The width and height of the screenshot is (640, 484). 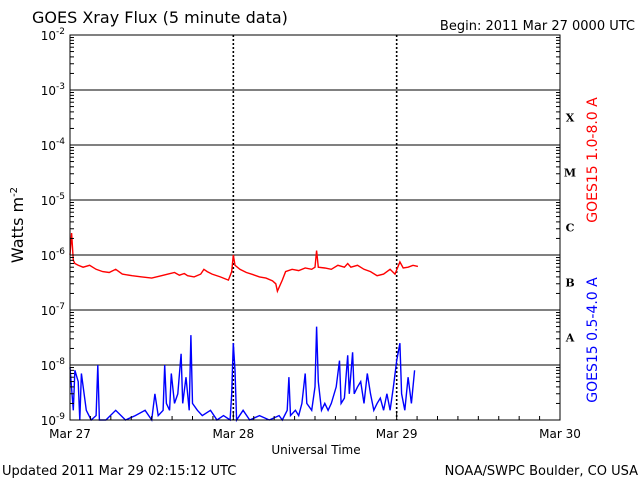 I want to click on y-tick-label-exponent: -5, so click(x=60, y=197).